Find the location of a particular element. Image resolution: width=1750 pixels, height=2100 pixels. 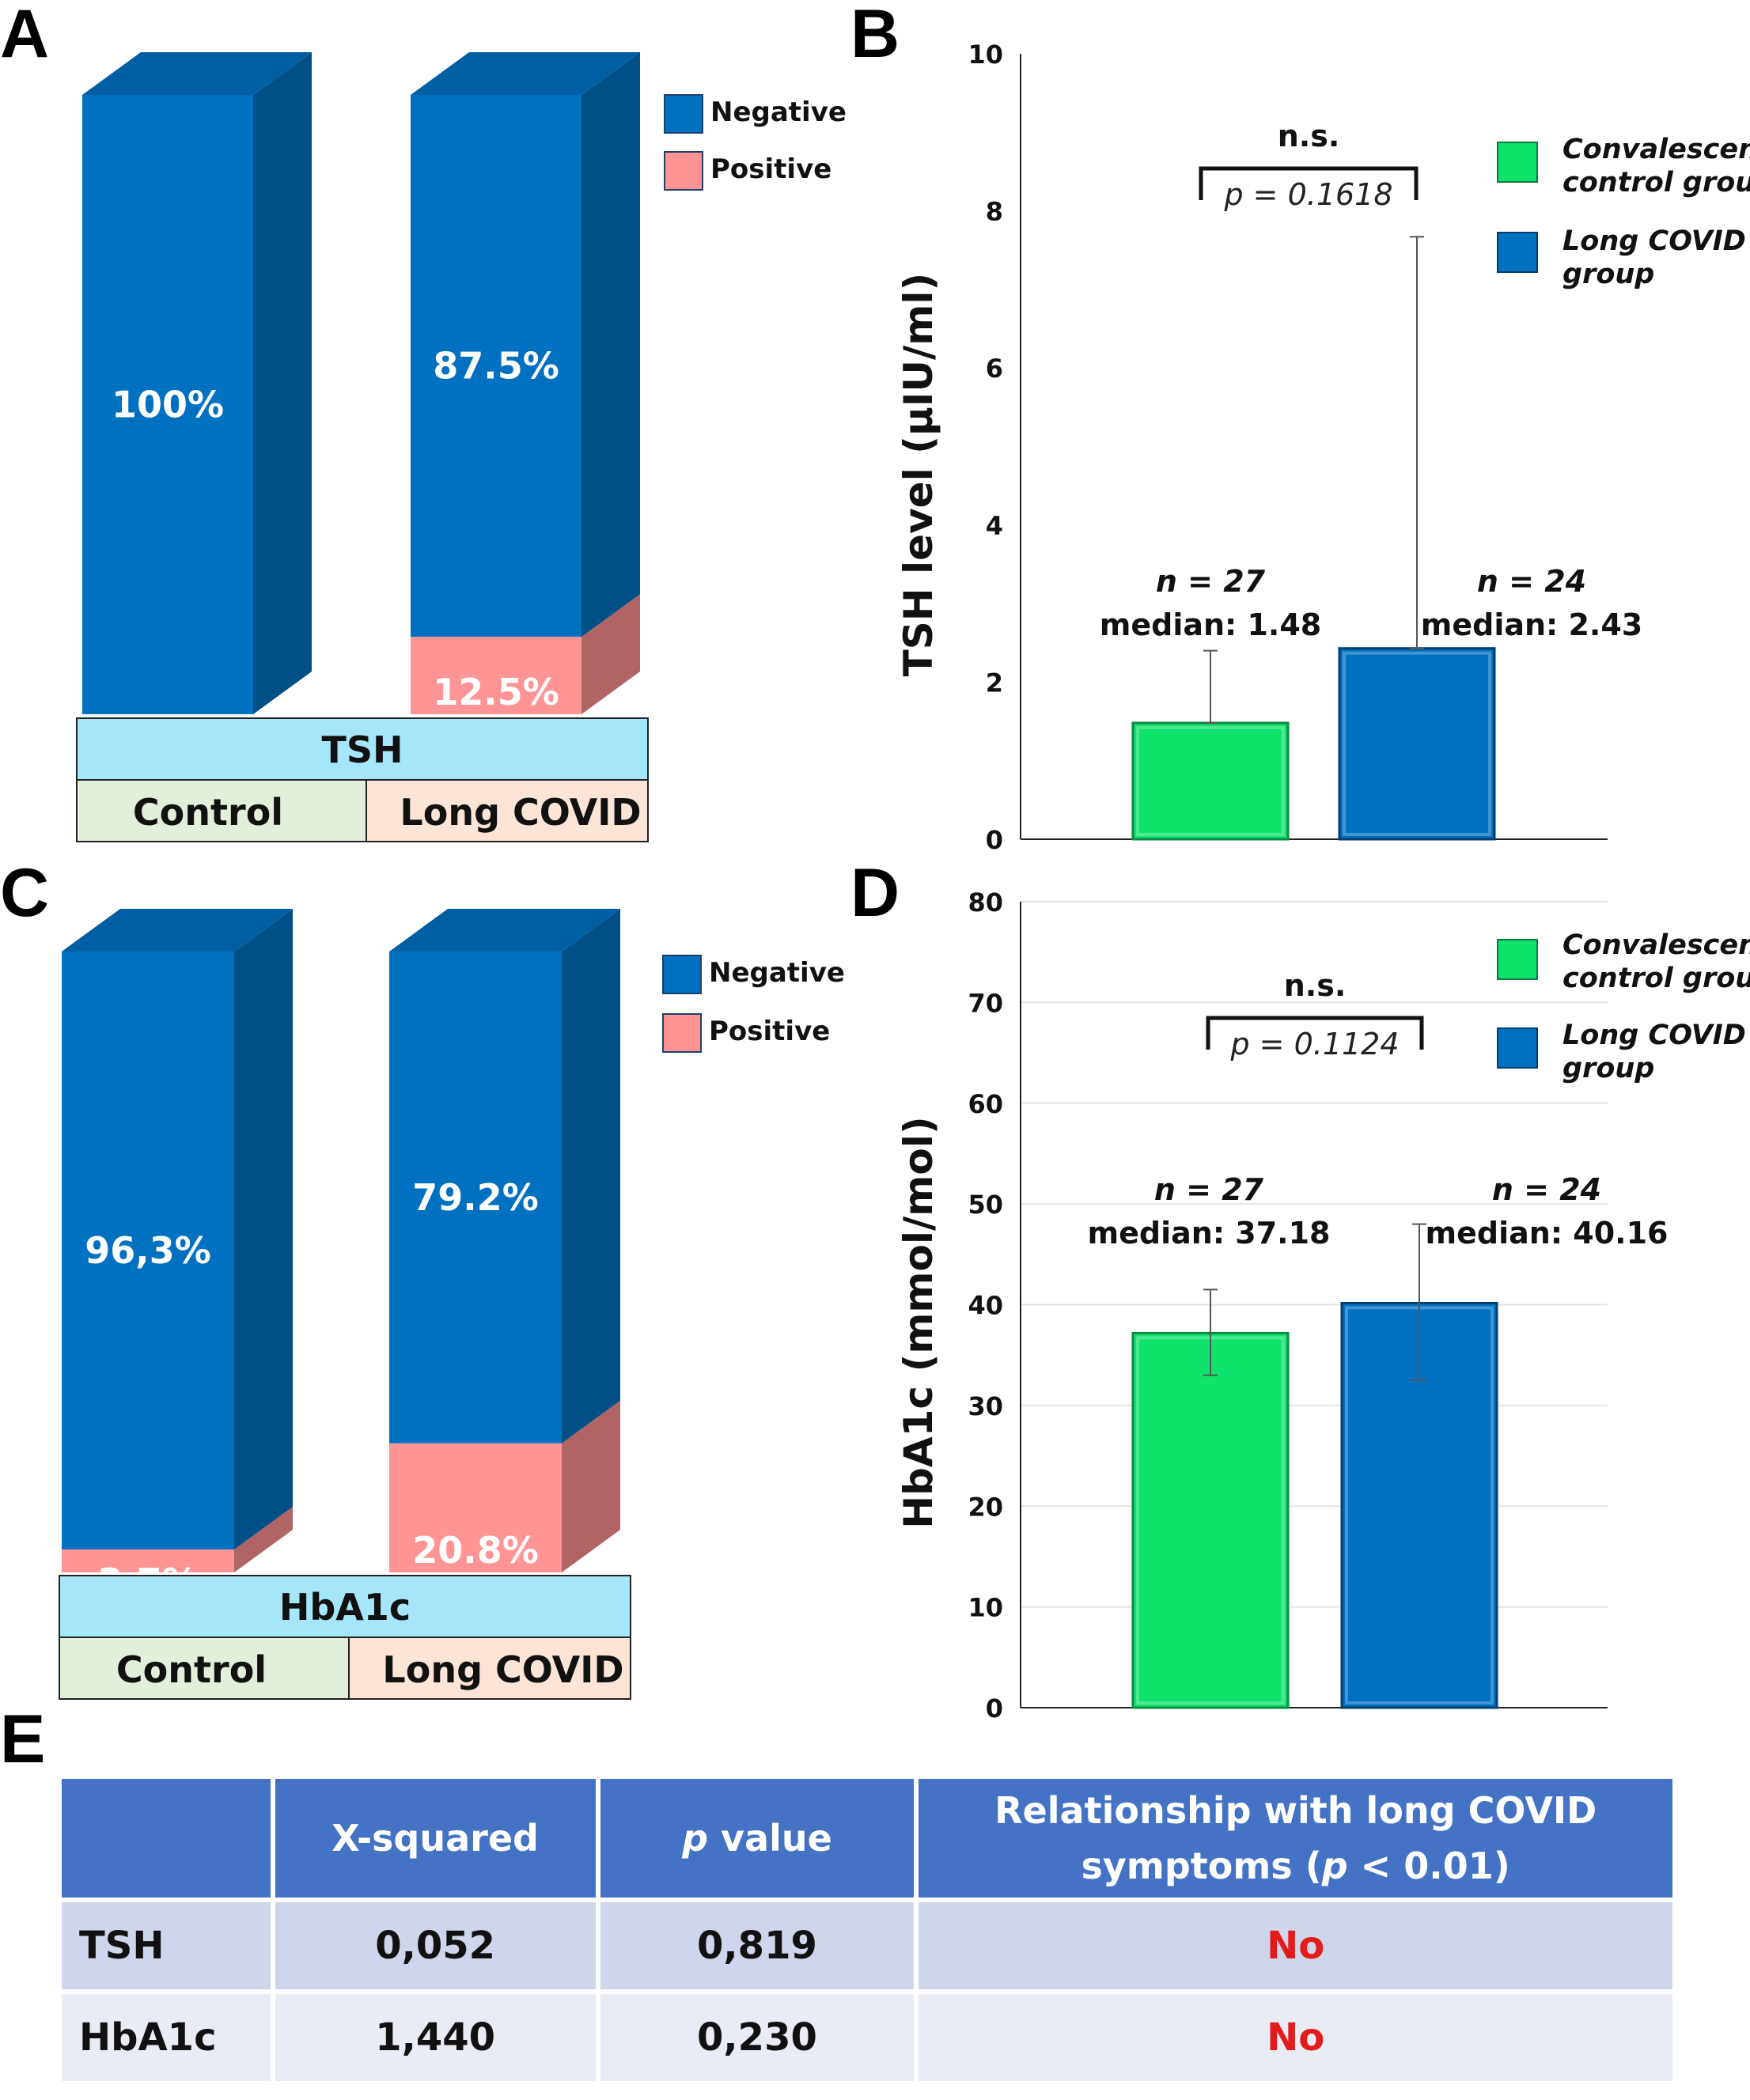

legend-swatch-convalescent is located at coordinates (1517, 959).